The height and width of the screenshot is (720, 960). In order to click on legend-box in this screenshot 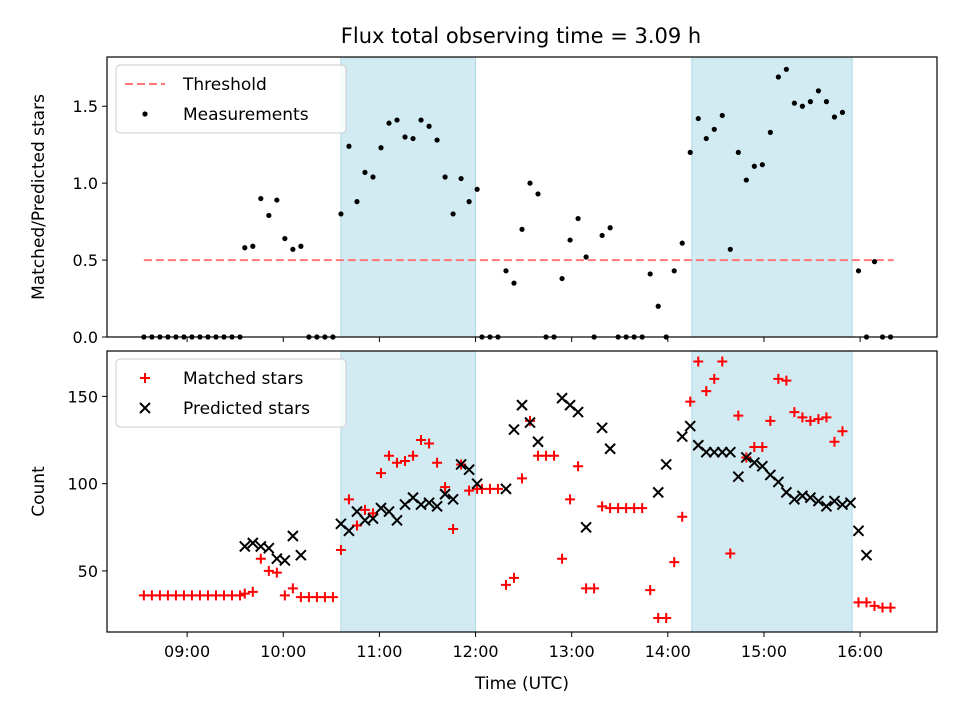, I will do `click(231, 99)`.